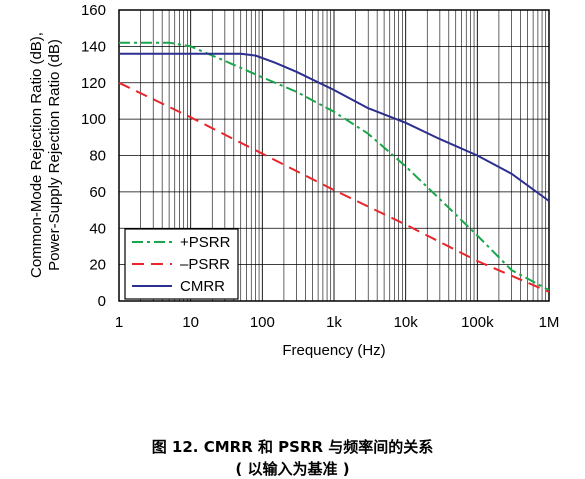 The width and height of the screenshot is (585, 479). Describe the element at coordinates (205, 242) in the screenshot. I see `legend-label: +PSRR` at that location.